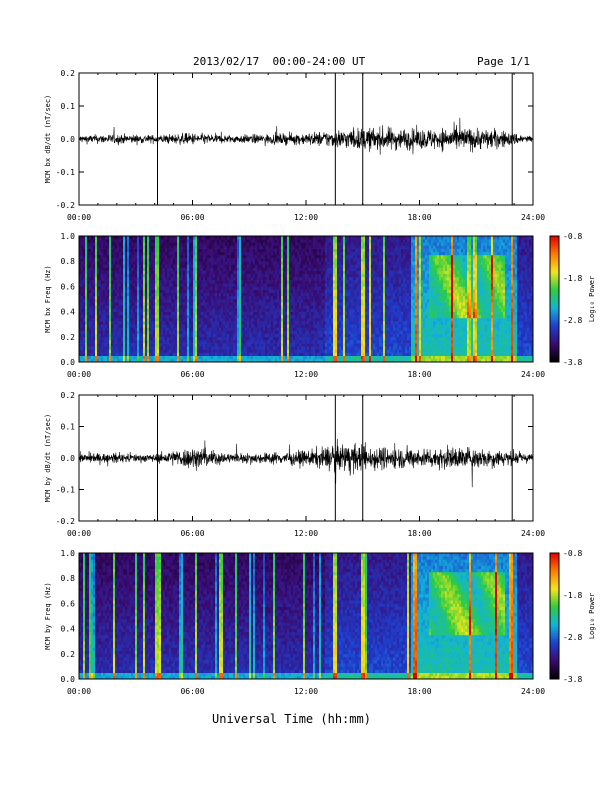 Image resolution: width=612 pixels, height=792 pixels. Describe the element at coordinates (291, 719) in the screenshot. I see `x-axis-title: Universal Time (hh:mm)` at that location.